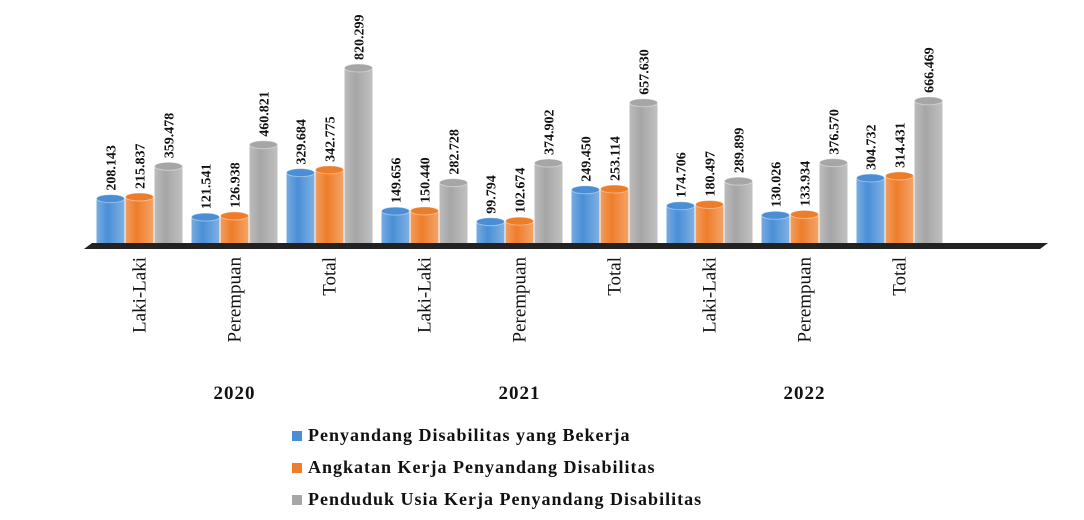 This screenshot has width=1084, height=520. Describe the element at coordinates (302, 142) in the screenshot. I see `value-label: 329.684` at that location.